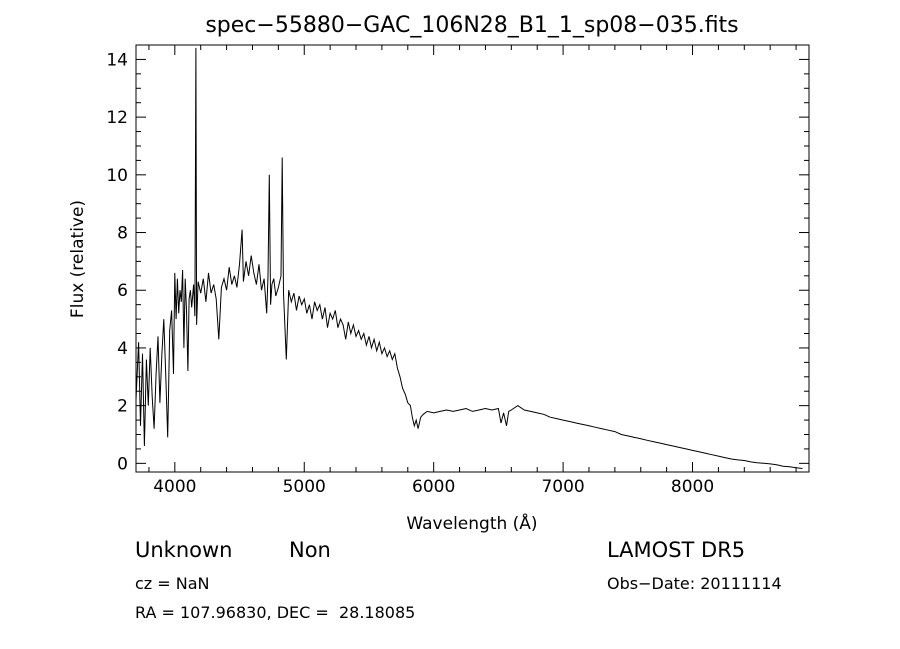 This screenshot has height=649, width=900. I want to click on y-axis-label: Flux (relative), so click(78, 259).